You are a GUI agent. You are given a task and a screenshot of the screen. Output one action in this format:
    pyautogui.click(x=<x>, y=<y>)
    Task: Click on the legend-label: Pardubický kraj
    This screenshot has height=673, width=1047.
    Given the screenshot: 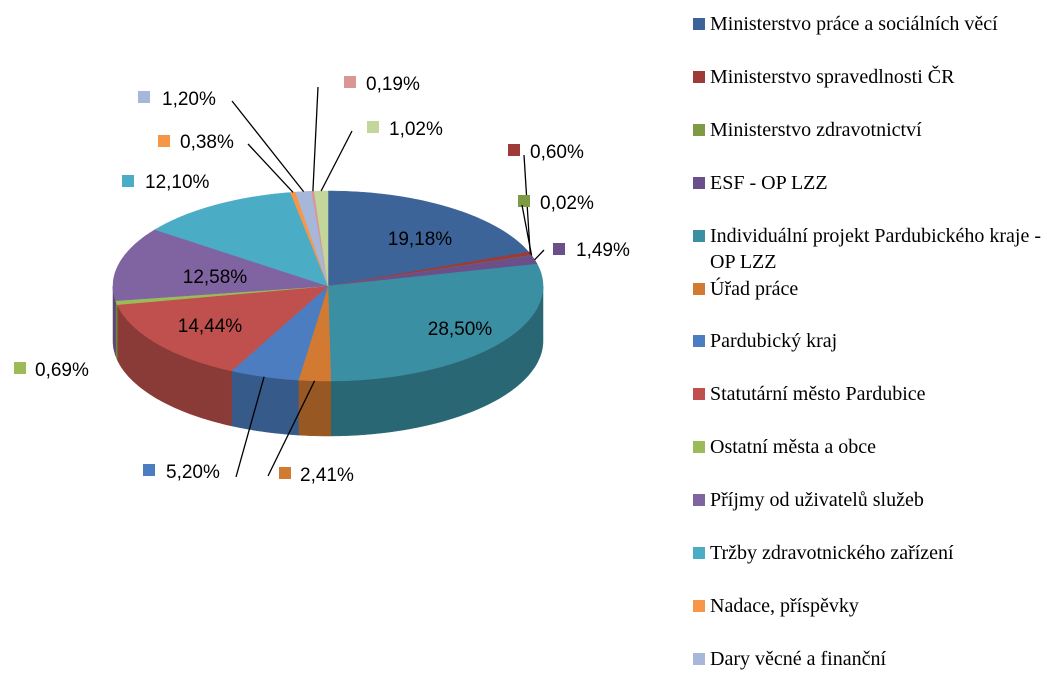 What is the action you would take?
    pyautogui.click(x=774, y=341)
    